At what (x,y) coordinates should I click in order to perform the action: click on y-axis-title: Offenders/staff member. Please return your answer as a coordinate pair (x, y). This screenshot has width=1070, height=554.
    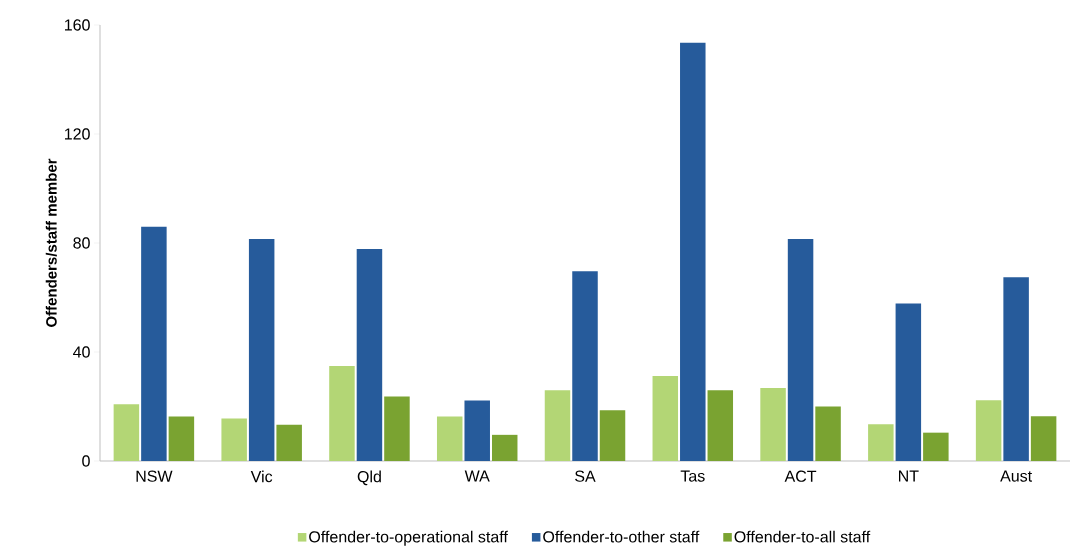
    Looking at the image, I should click on (51, 242).